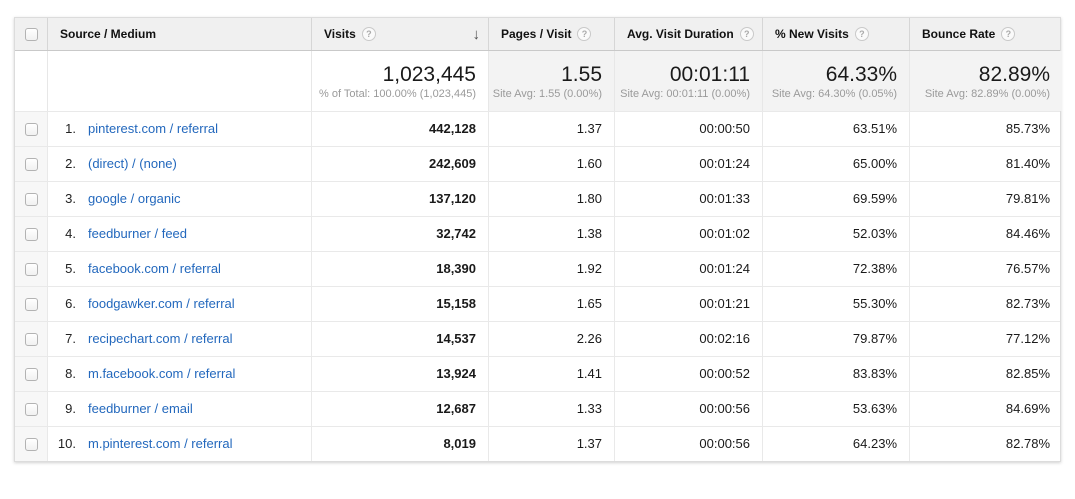 The height and width of the screenshot is (499, 1075). Describe the element at coordinates (835, 444) in the screenshot. I see `pct-new-visits-cell: 64.23%` at that location.